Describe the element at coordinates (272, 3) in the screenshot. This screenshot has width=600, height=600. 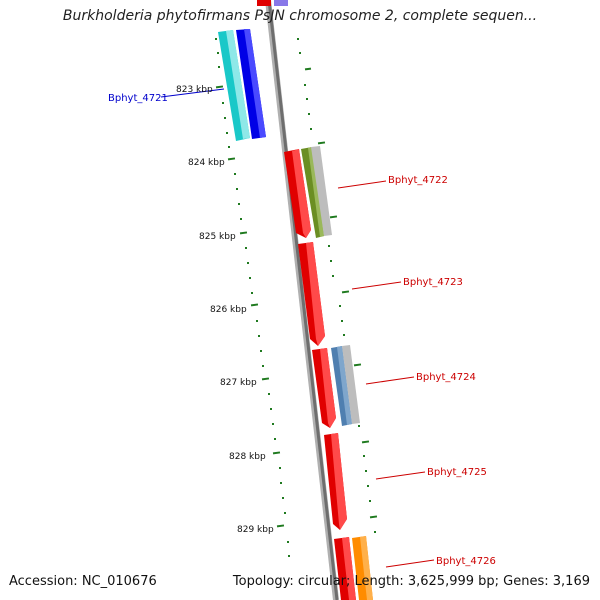
I see `partial-gene-top` at that location.